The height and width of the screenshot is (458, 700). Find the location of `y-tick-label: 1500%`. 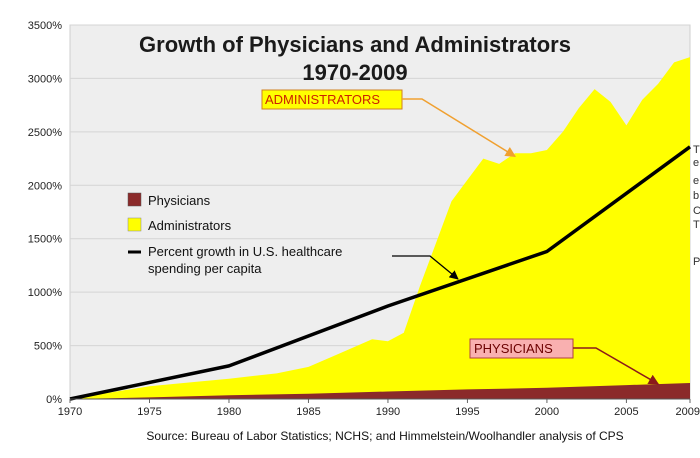

y-tick-label: 1500% is located at coordinates (45, 240).